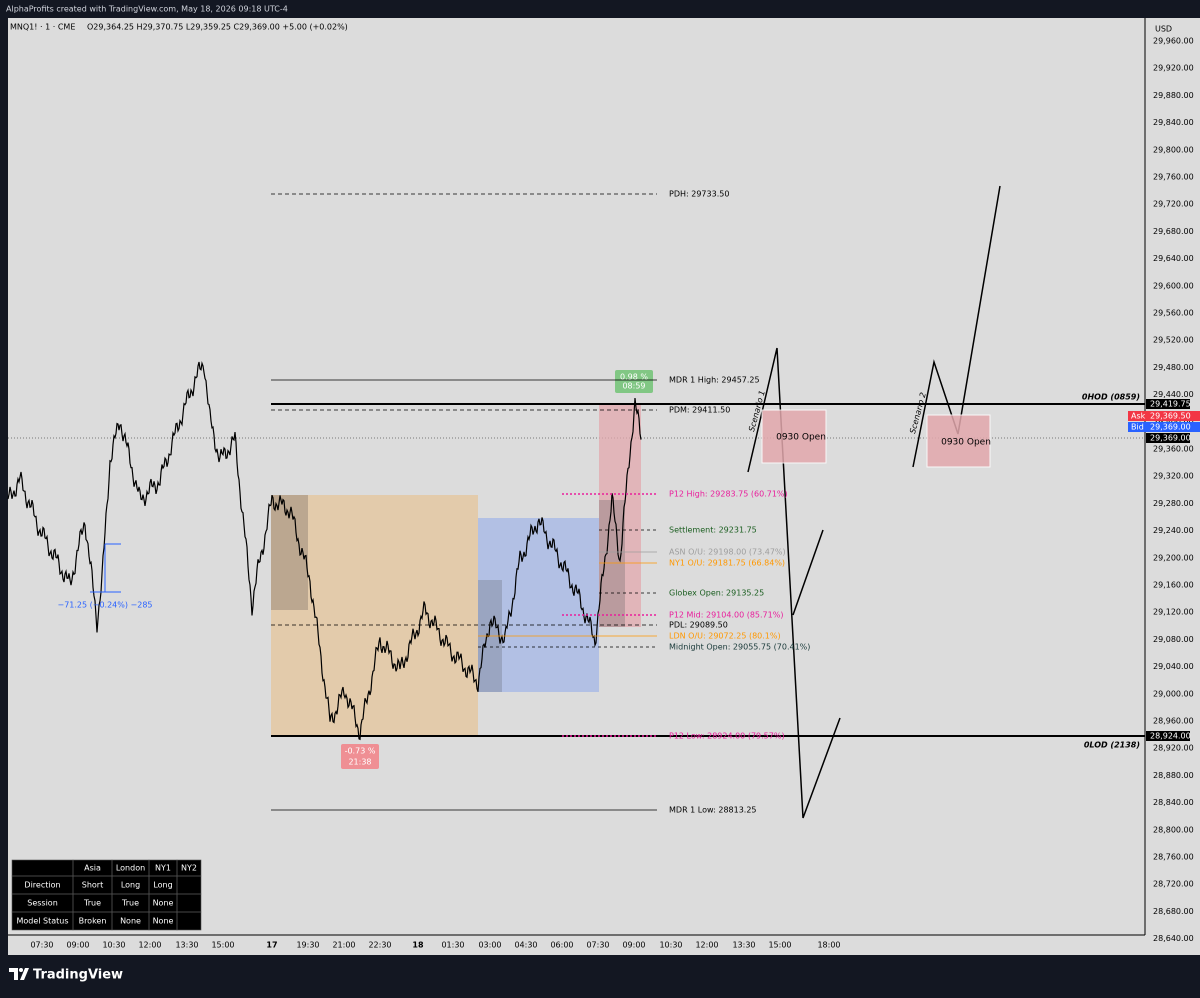 This screenshot has width=1200, height=998. Describe the element at coordinates (379, 945) in the screenshot. I see `time-label: 22:30` at that location.